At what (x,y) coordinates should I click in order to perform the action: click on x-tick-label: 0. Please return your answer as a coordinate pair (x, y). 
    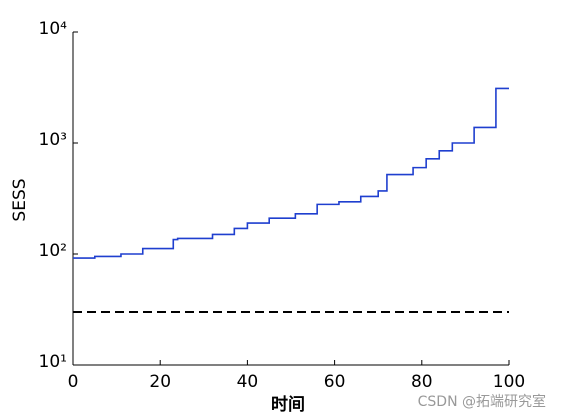
    Looking at the image, I should click on (73, 382).